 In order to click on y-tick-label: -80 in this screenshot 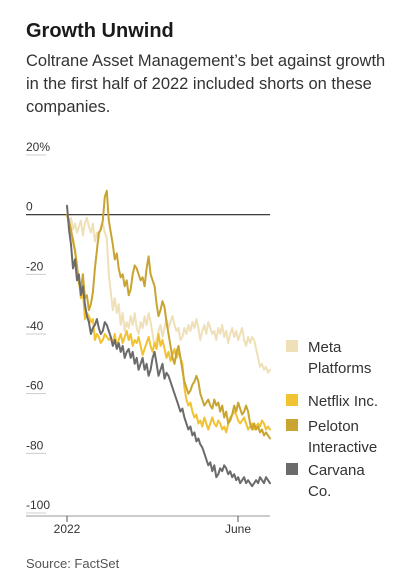, I will do `click(35, 445)`.